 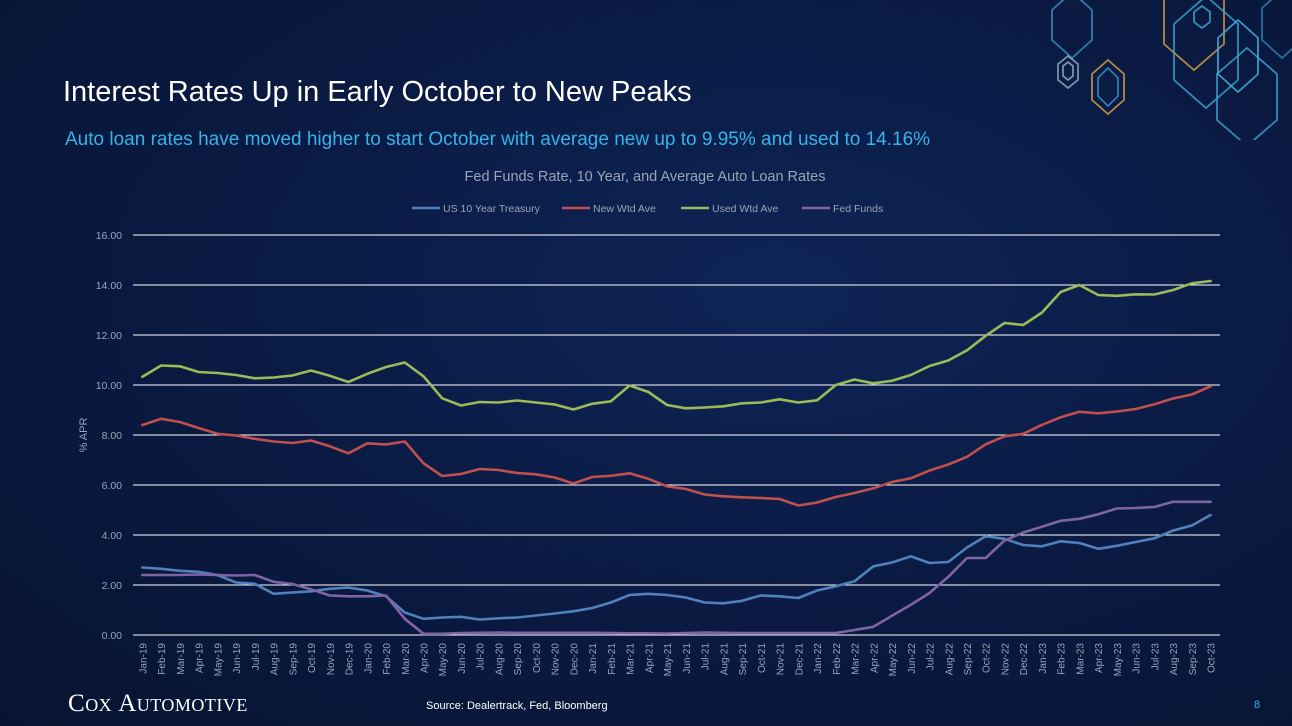 I want to click on x-tick-label: May-20, so click(x=443, y=660).